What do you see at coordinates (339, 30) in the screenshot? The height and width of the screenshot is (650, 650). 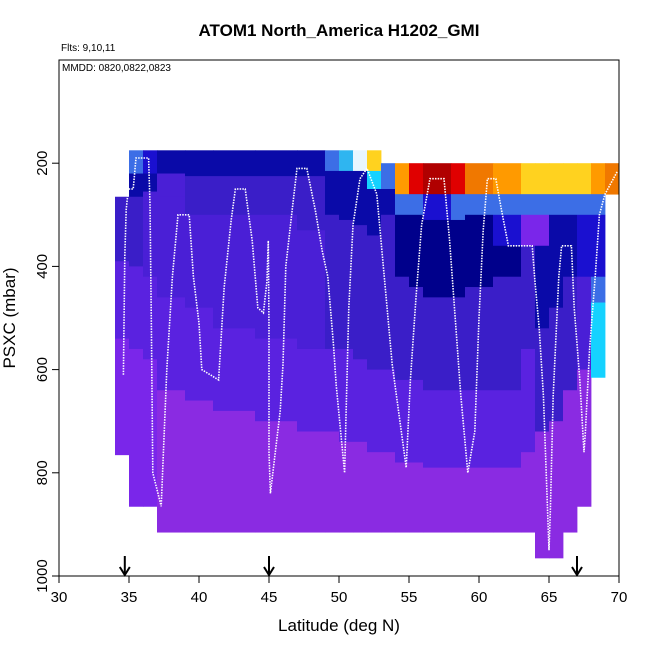 I see `chart-title: ATOM1 North_America H1202_GMI` at bounding box center [339, 30].